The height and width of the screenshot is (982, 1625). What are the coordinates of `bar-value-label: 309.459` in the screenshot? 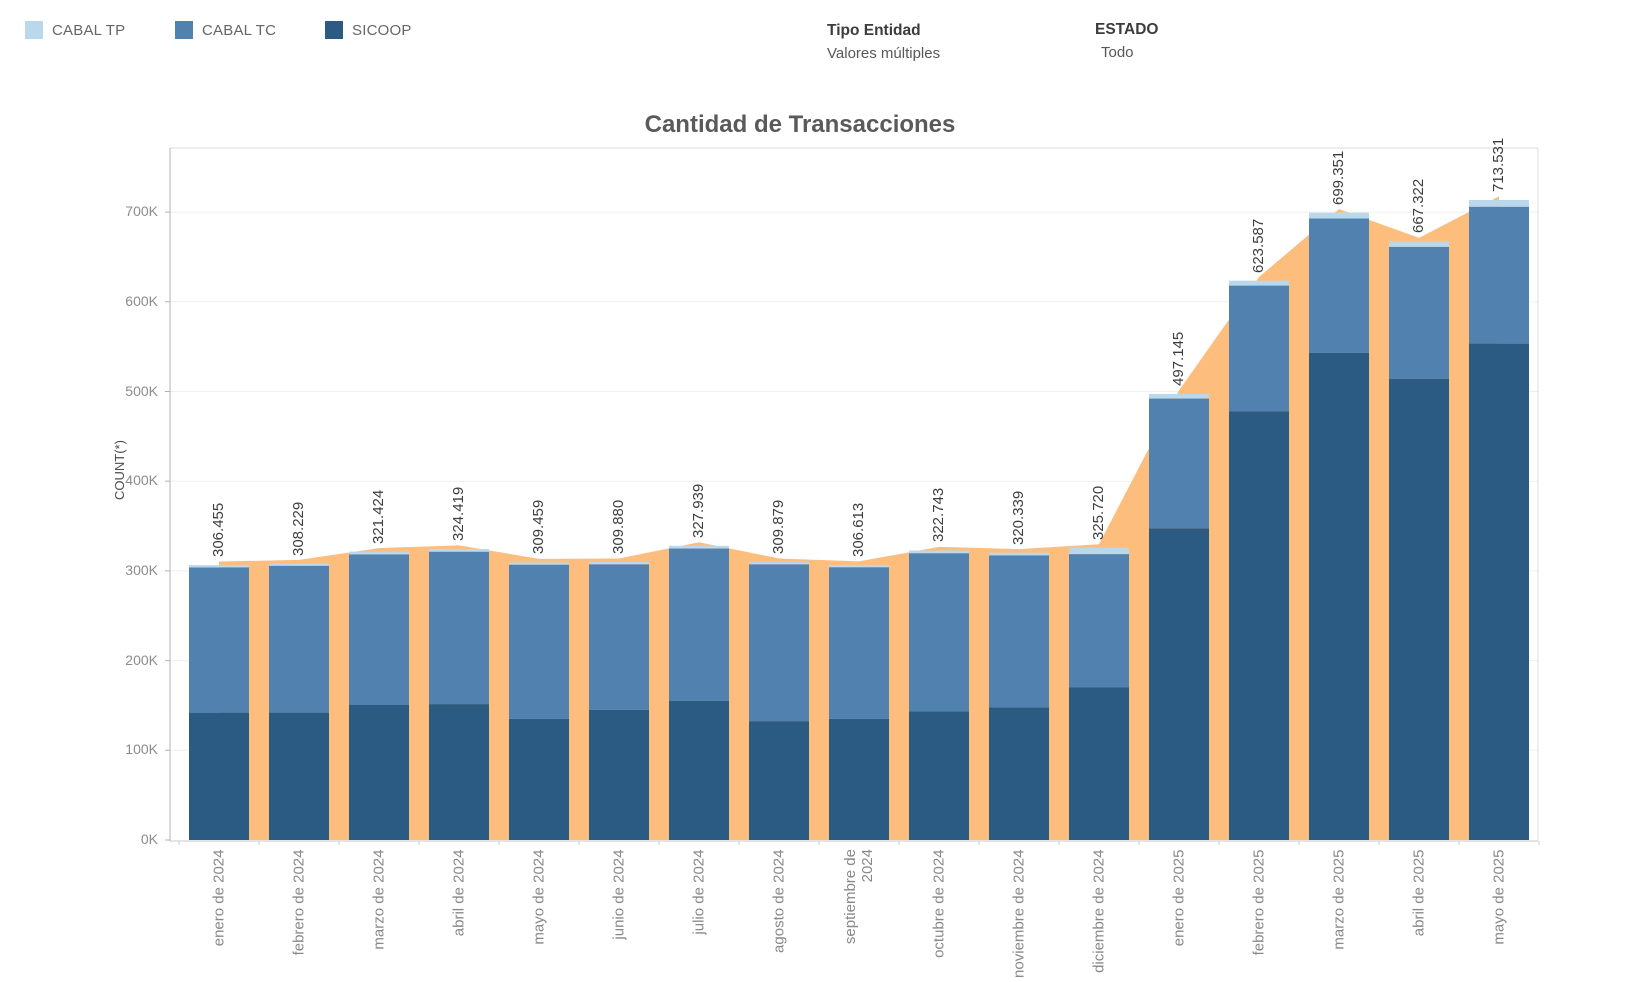 It's located at (538, 527).